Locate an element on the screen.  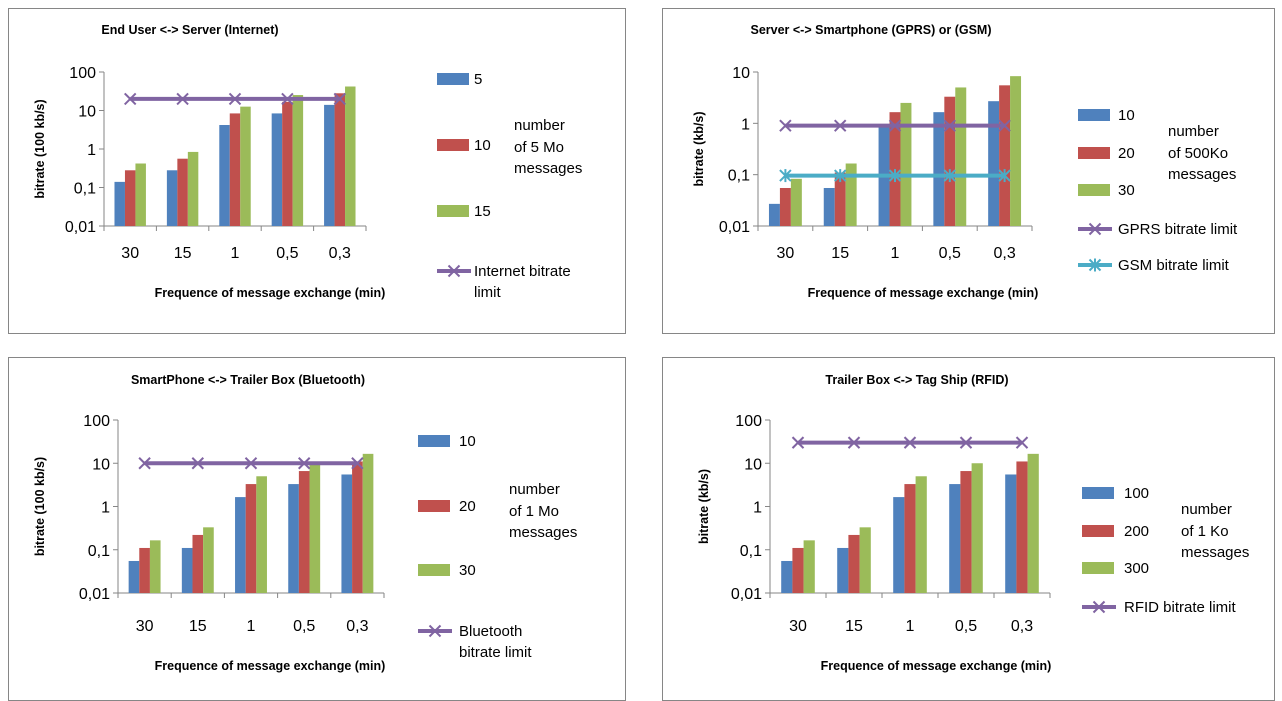
legend-label: 200 is located at coordinates (1136, 531).